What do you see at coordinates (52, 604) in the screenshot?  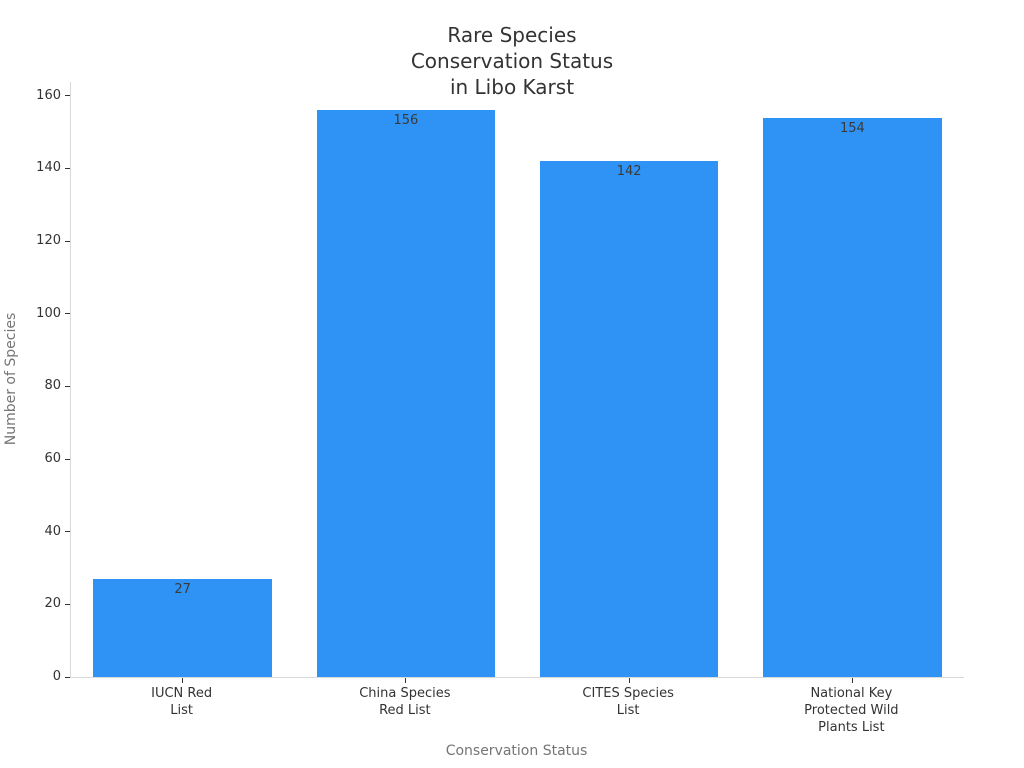 I see `y-tick-label: 20` at bounding box center [52, 604].